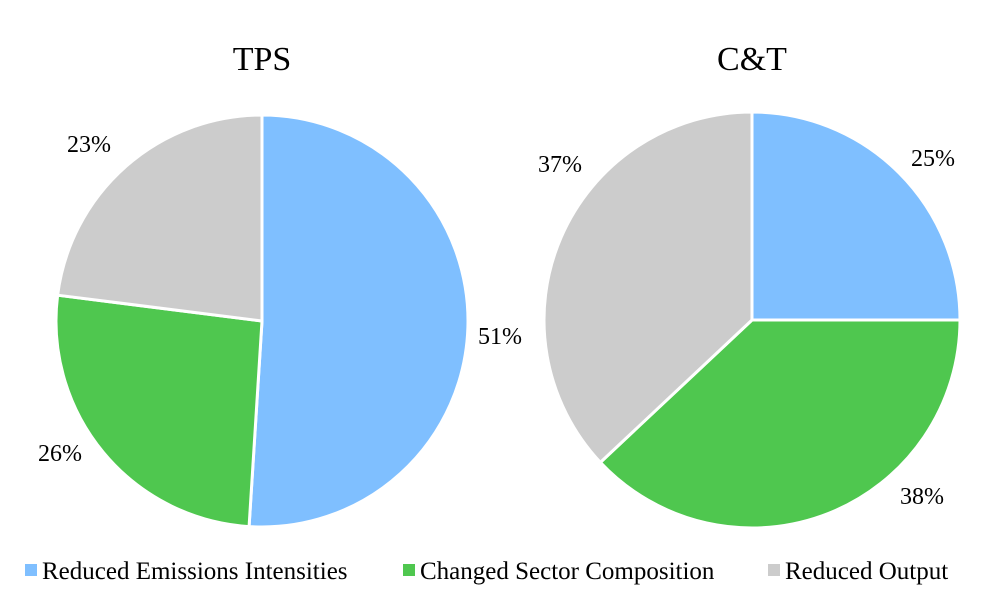 The width and height of the screenshot is (993, 607). What do you see at coordinates (560, 165) in the screenshot?
I see `slice-label-ct-reduced-output: 37%` at bounding box center [560, 165].